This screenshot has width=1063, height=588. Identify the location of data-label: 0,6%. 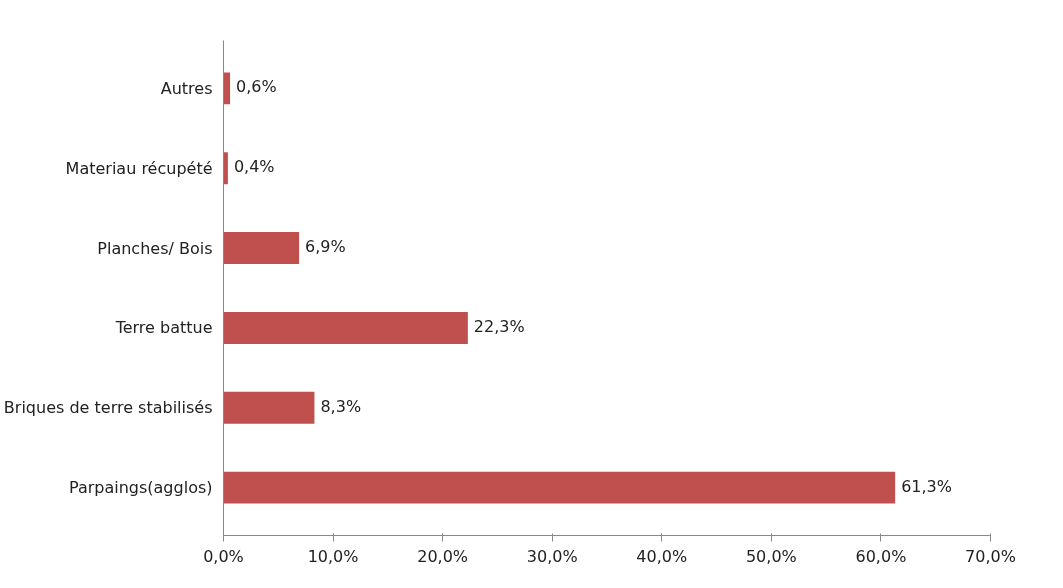
(256, 87).